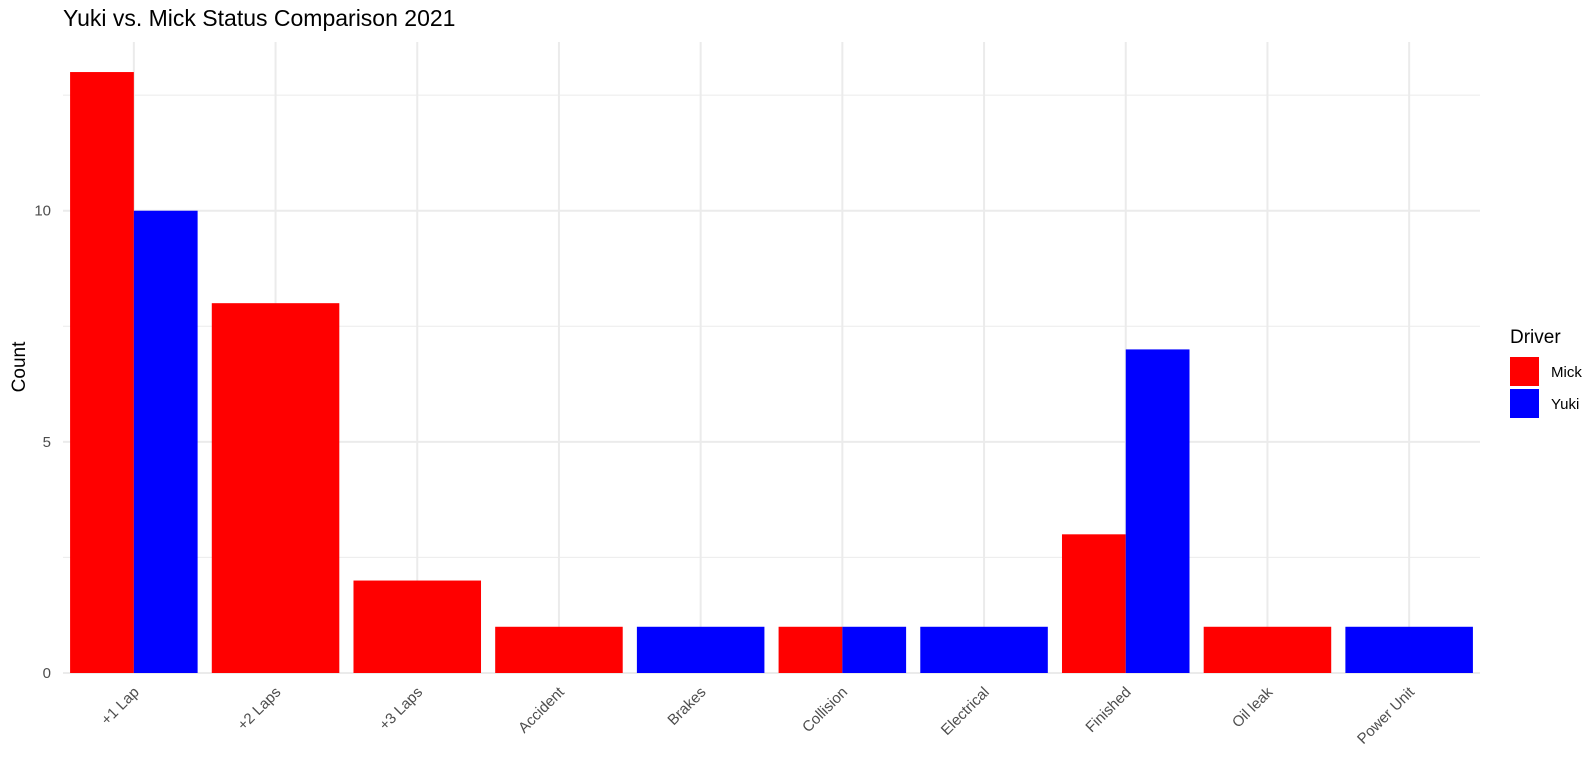 This screenshot has height=783, width=1594. I want to click on y-axis-title: Count, so click(19, 366).